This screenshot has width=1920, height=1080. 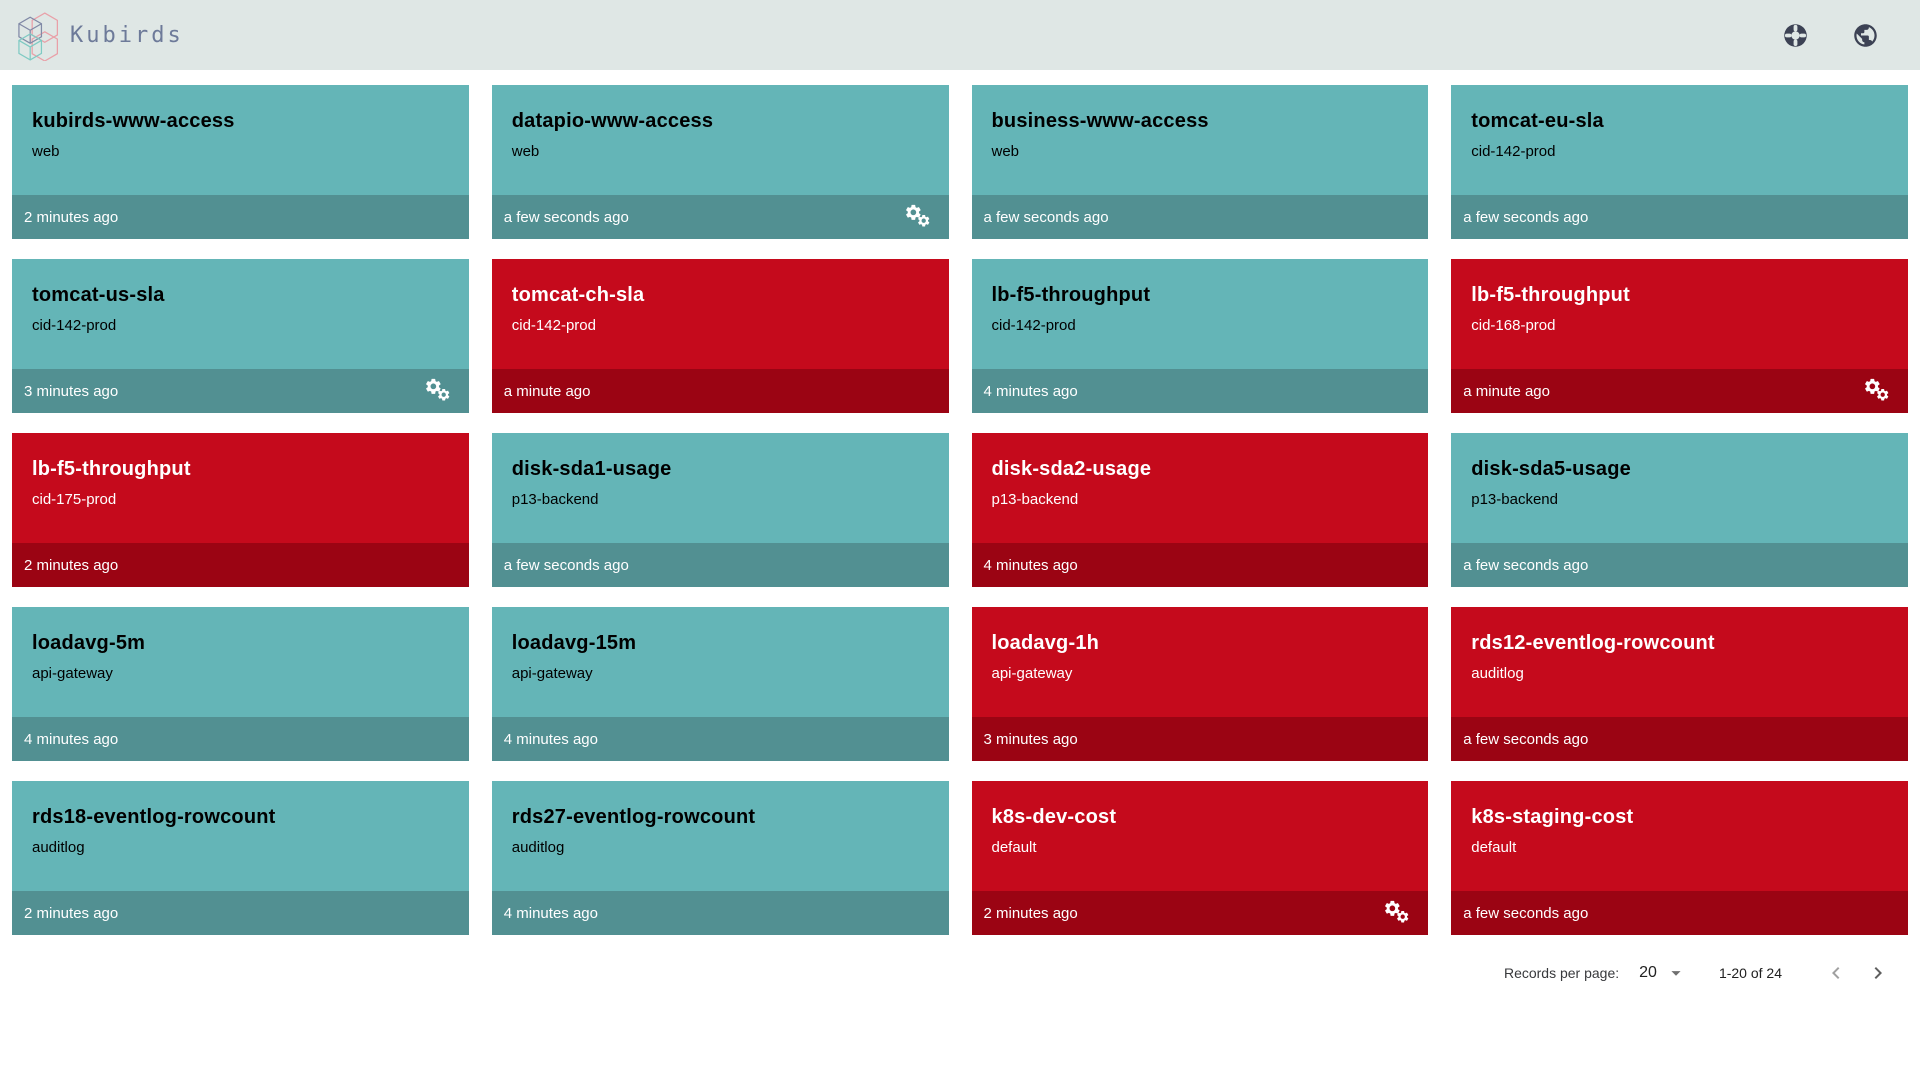 What do you see at coordinates (720, 662) in the screenshot?
I see `card-body: loadavg-15m api-gateway` at bounding box center [720, 662].